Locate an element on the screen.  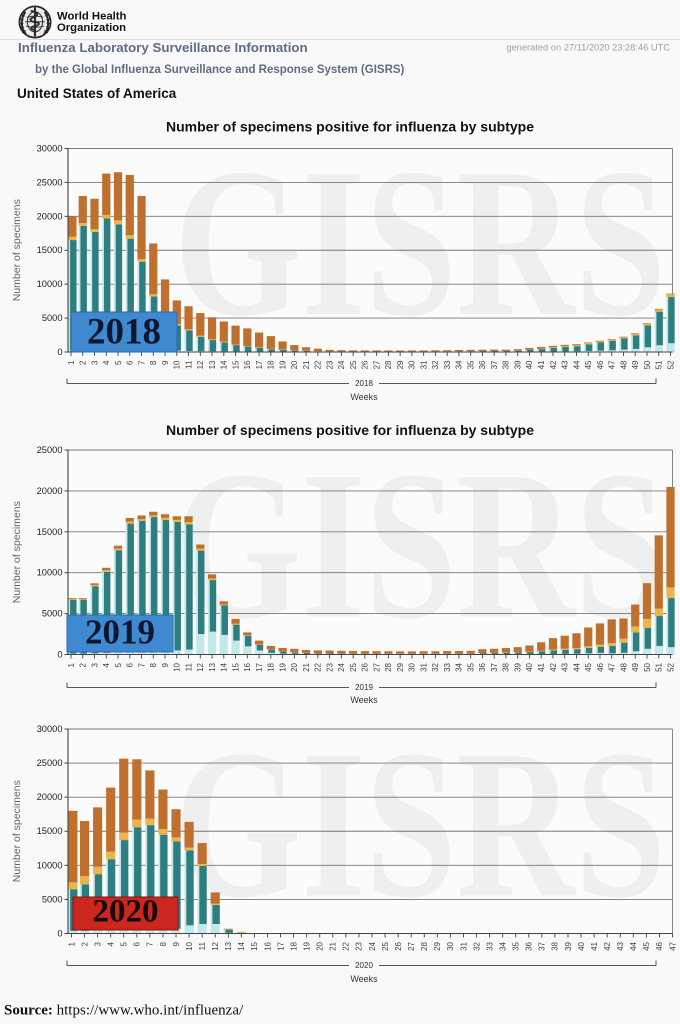
svg-text: 23 is located at coordinates (329, 666).